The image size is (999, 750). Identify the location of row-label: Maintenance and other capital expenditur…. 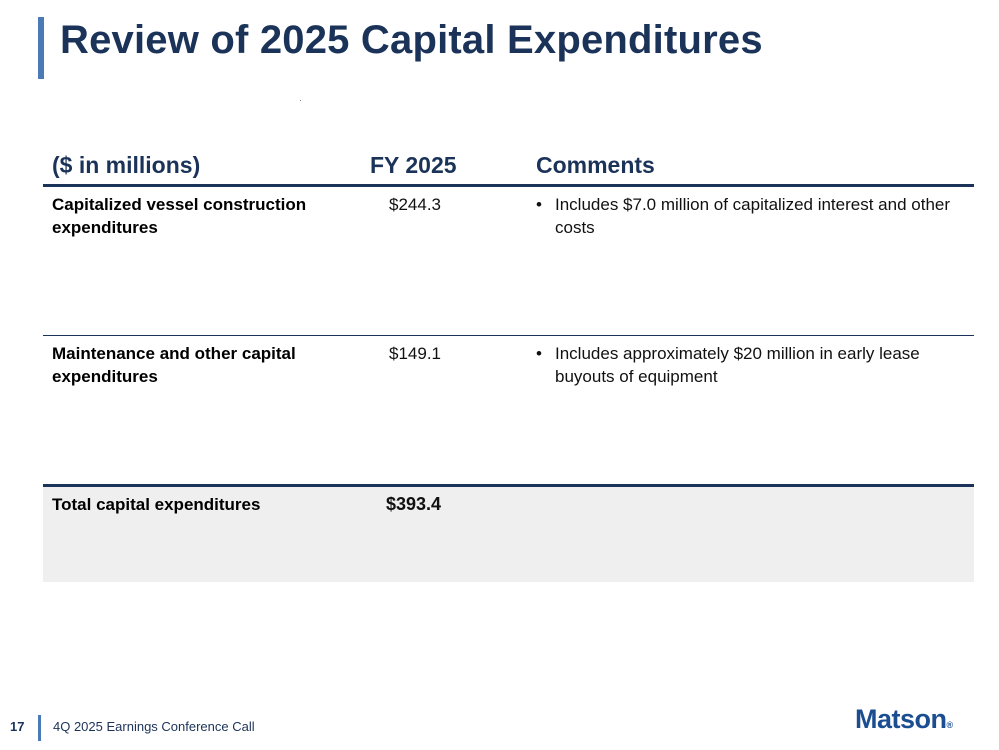
(174, 365).